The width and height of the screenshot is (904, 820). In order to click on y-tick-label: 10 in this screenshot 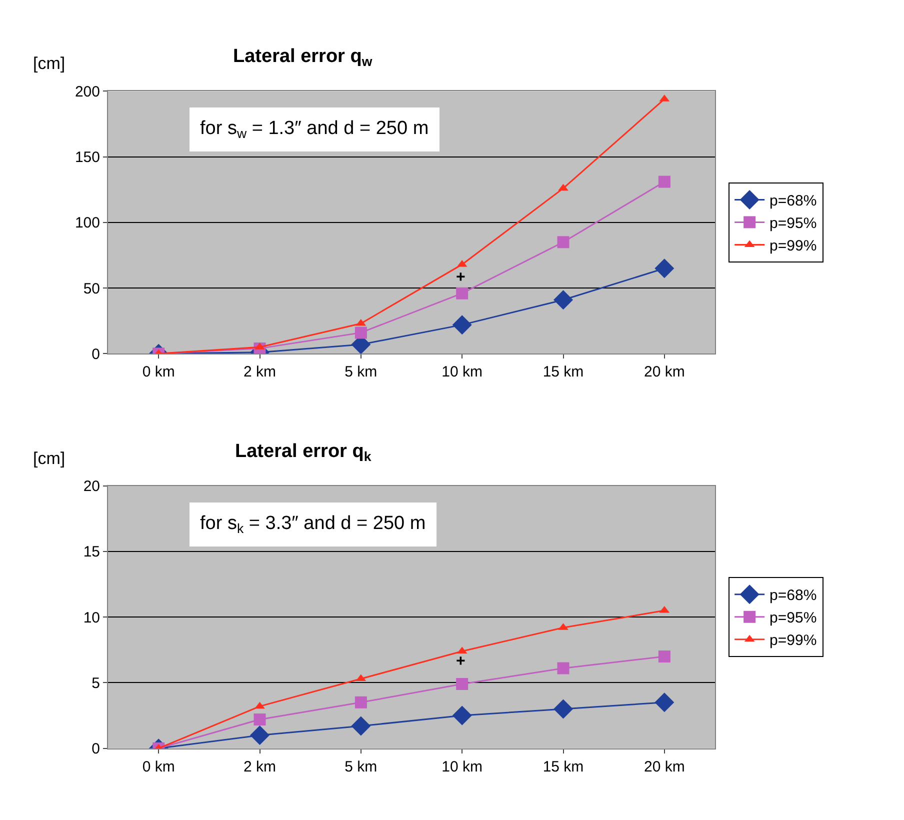, I will do `click(91, 617)`.